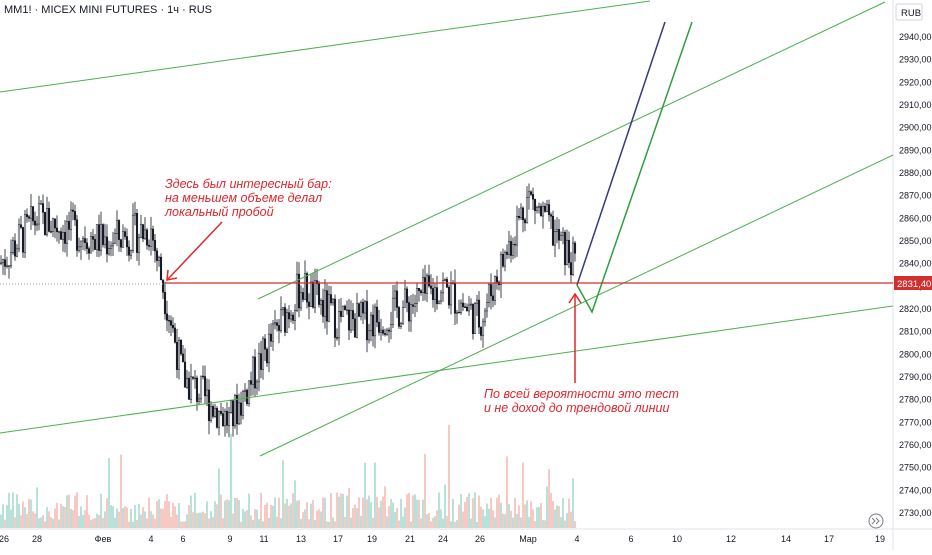 The height and width of the screenshot is (555, 932). What do you see at coordinates (915, 513) in the screenshot?
I see `price-tick-label: 2730,00` at bounding box center [915, 513].